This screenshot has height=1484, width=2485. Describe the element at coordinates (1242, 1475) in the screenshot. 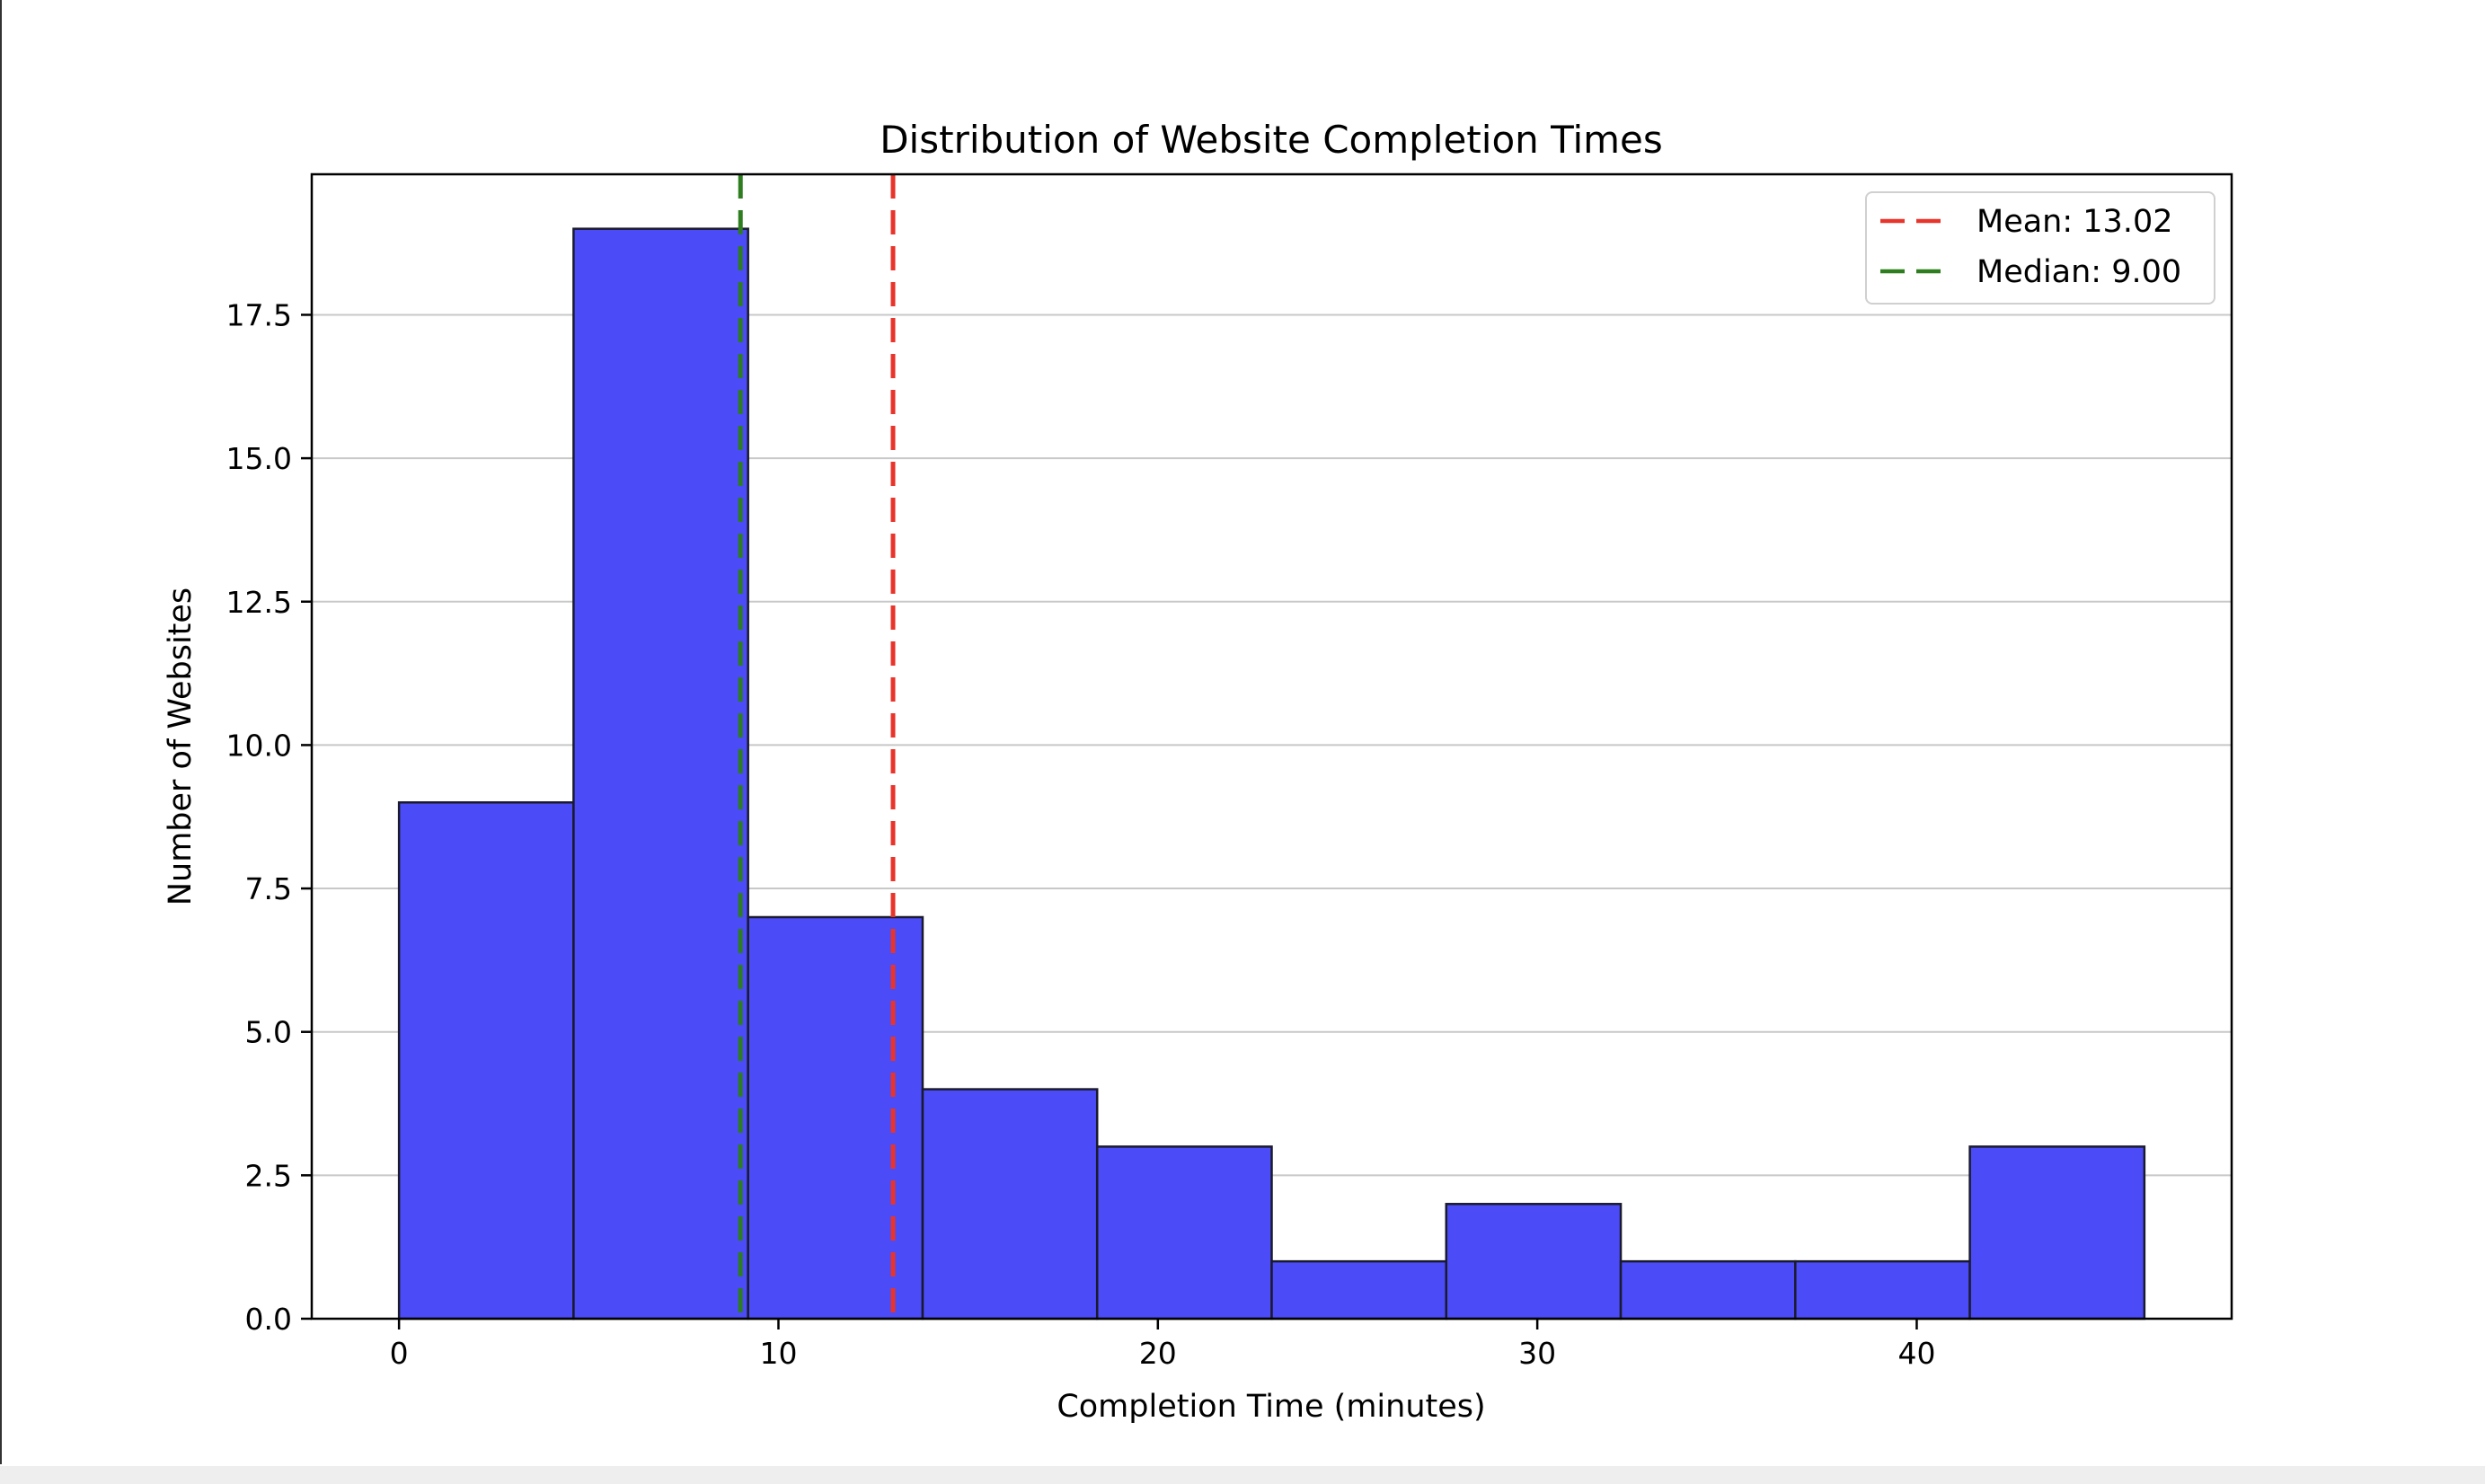

I see `window-bottom-edge` at that location.